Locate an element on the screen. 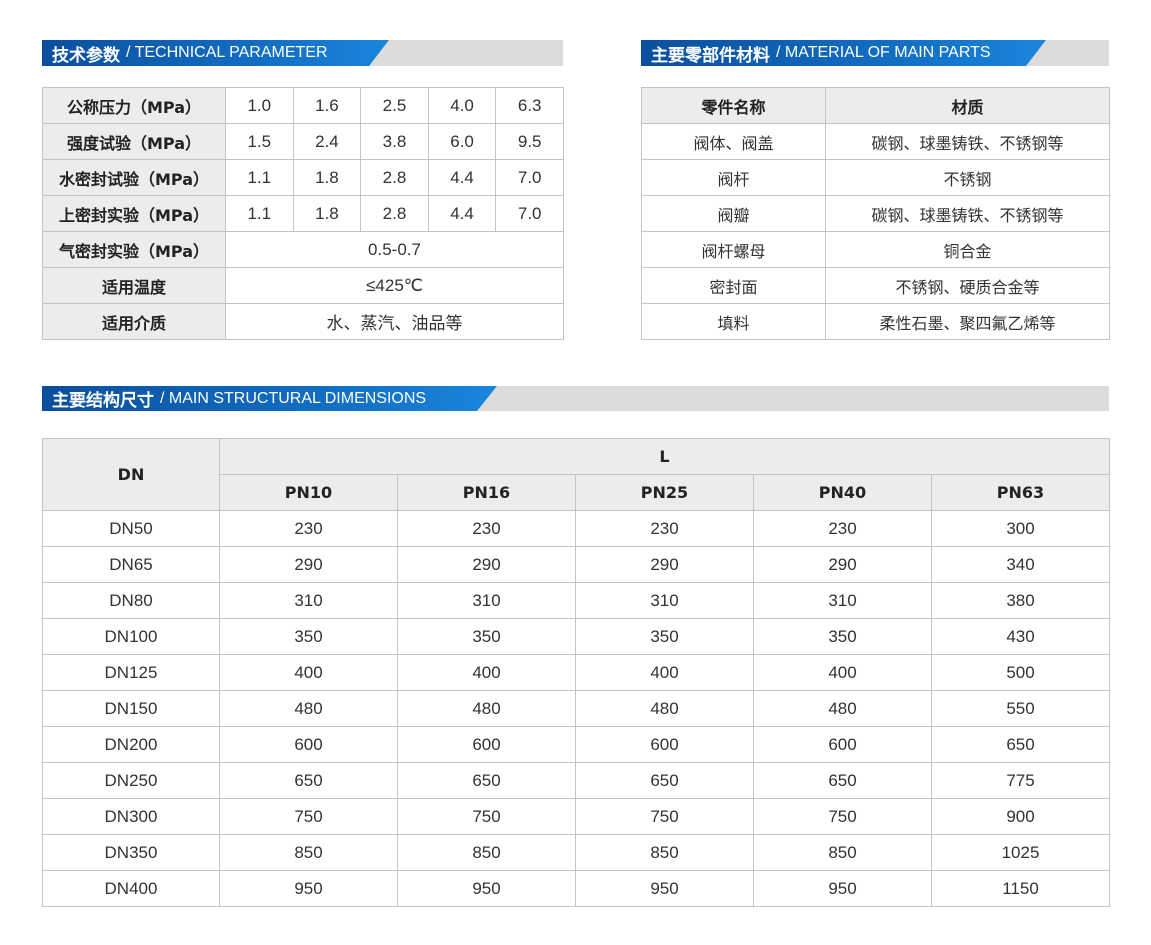 The height and width of the screenshot is (945, 1151). material-cell: 柔性石墨、聚四氟乙烯等 is located at coordinates (967, 321).